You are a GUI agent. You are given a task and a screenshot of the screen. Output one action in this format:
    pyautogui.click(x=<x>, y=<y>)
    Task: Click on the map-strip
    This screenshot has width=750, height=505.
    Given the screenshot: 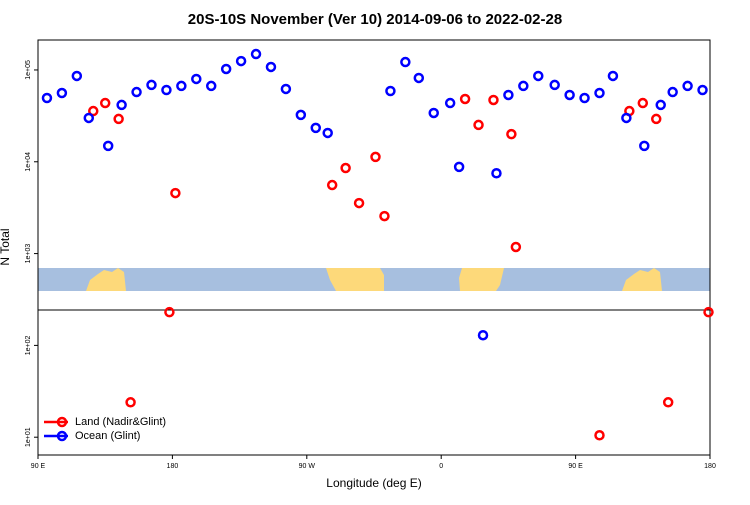 What is the action you would take?
    pyautogui.click(x=374, y=288)
    